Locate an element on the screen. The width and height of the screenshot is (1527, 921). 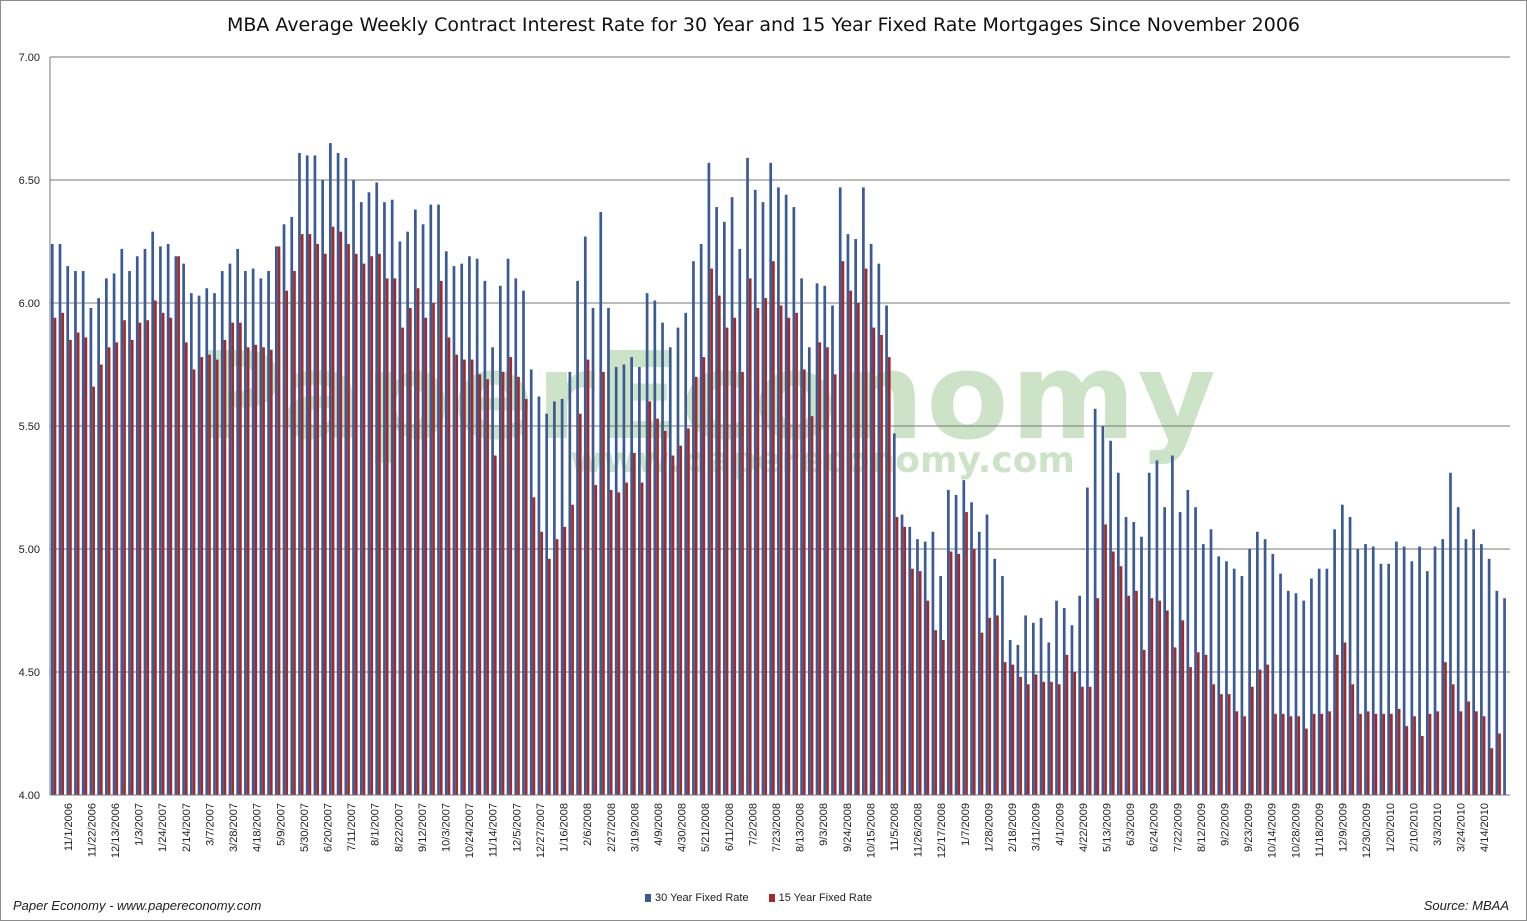
x-tick-label: 8/1/2007 is located at coordinates (376, 824).